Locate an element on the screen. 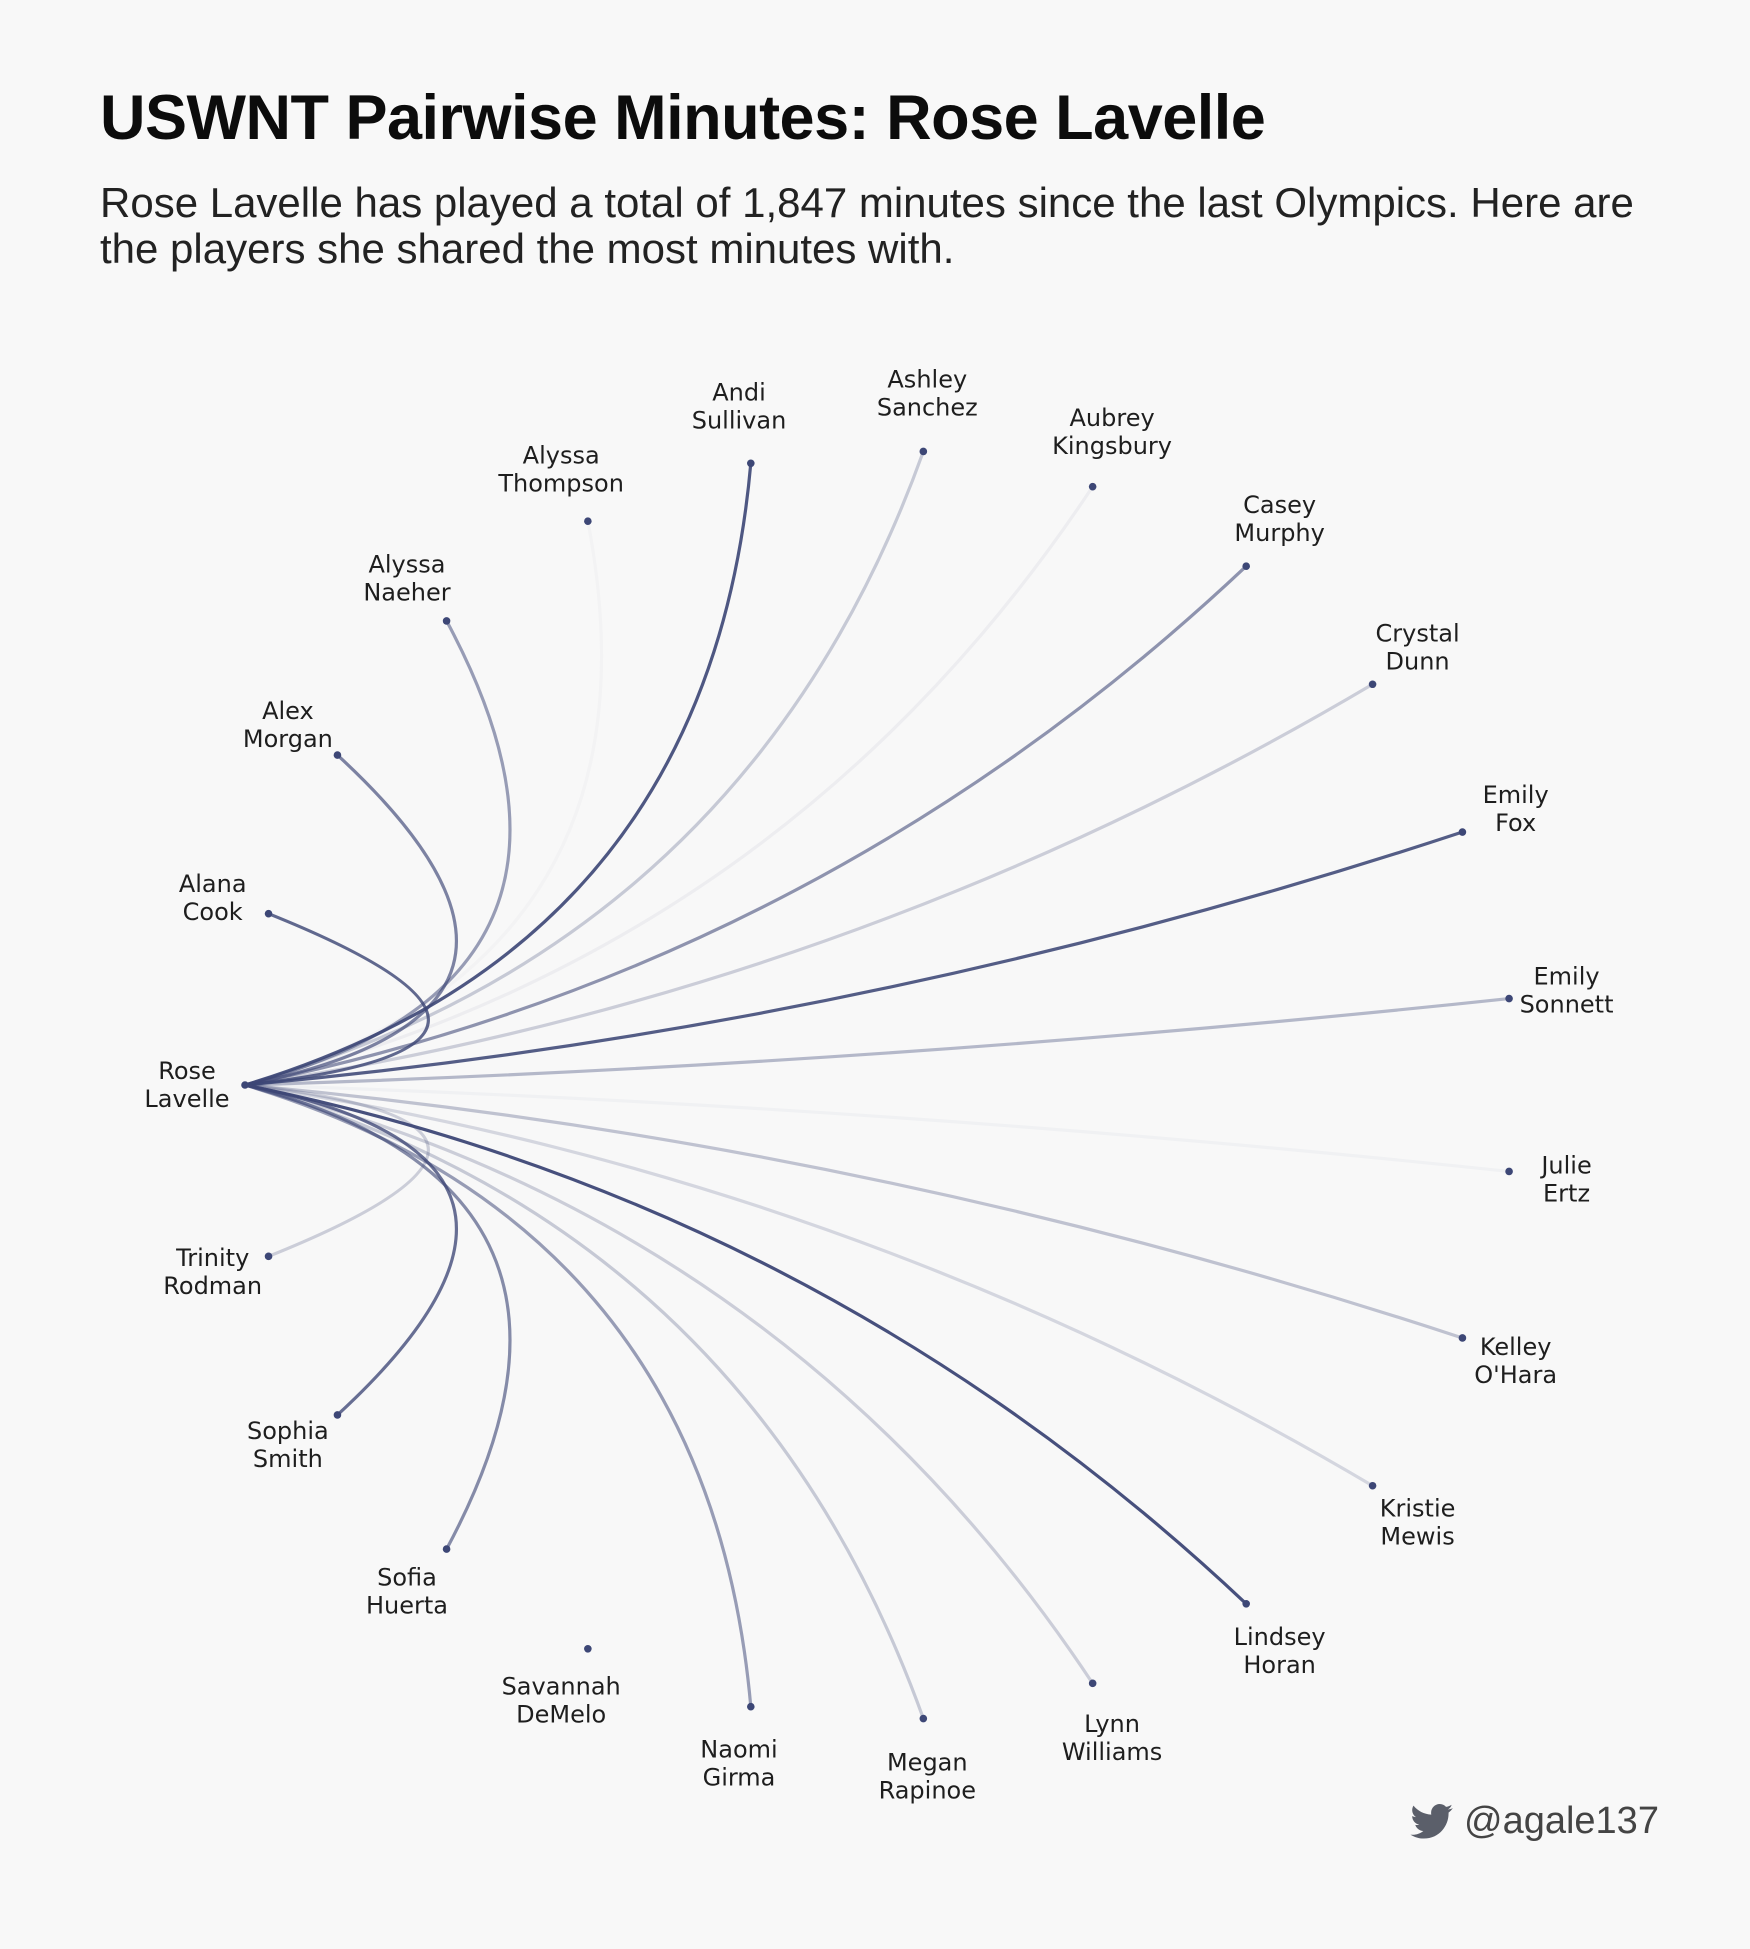  credit-handle: @agale137 is located at coordinates (1561, 1821).